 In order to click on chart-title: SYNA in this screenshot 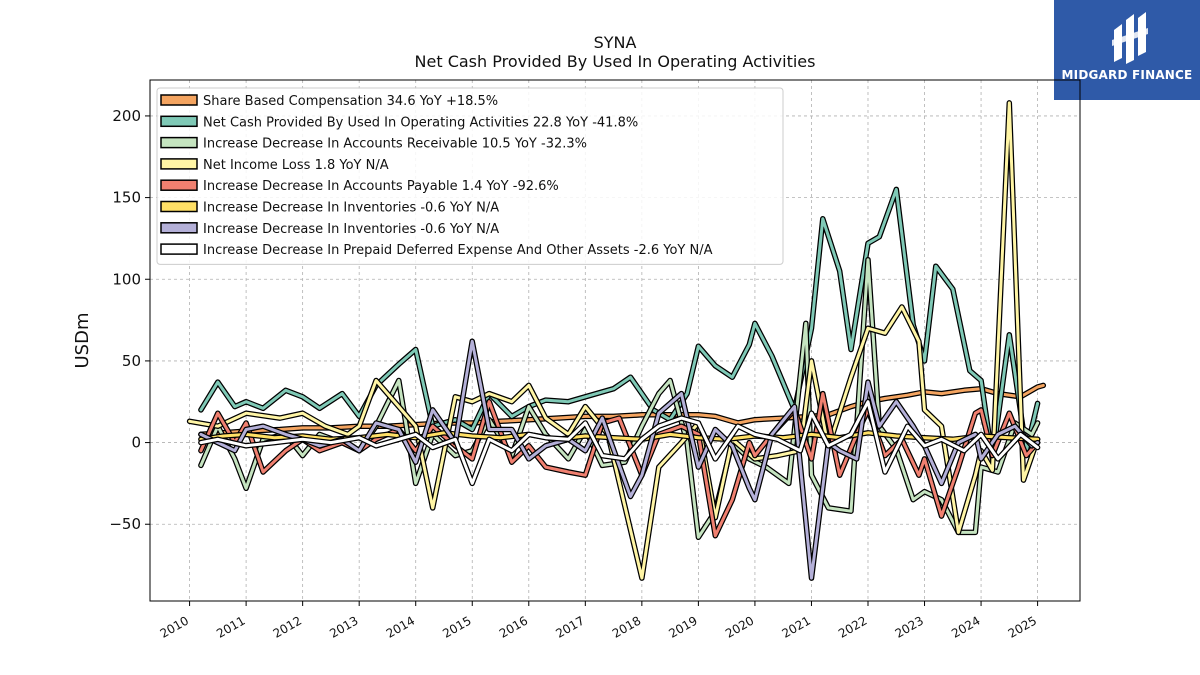, I will do `click(615, 42)`.